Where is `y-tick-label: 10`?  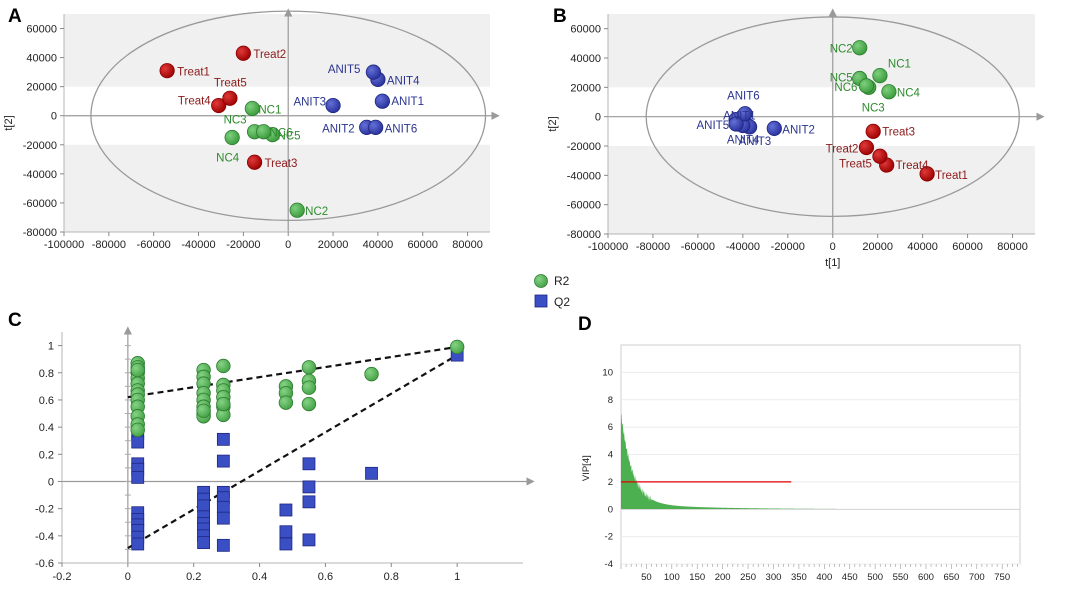
y-tick-label: 10 is located at coordinates (607, 372).